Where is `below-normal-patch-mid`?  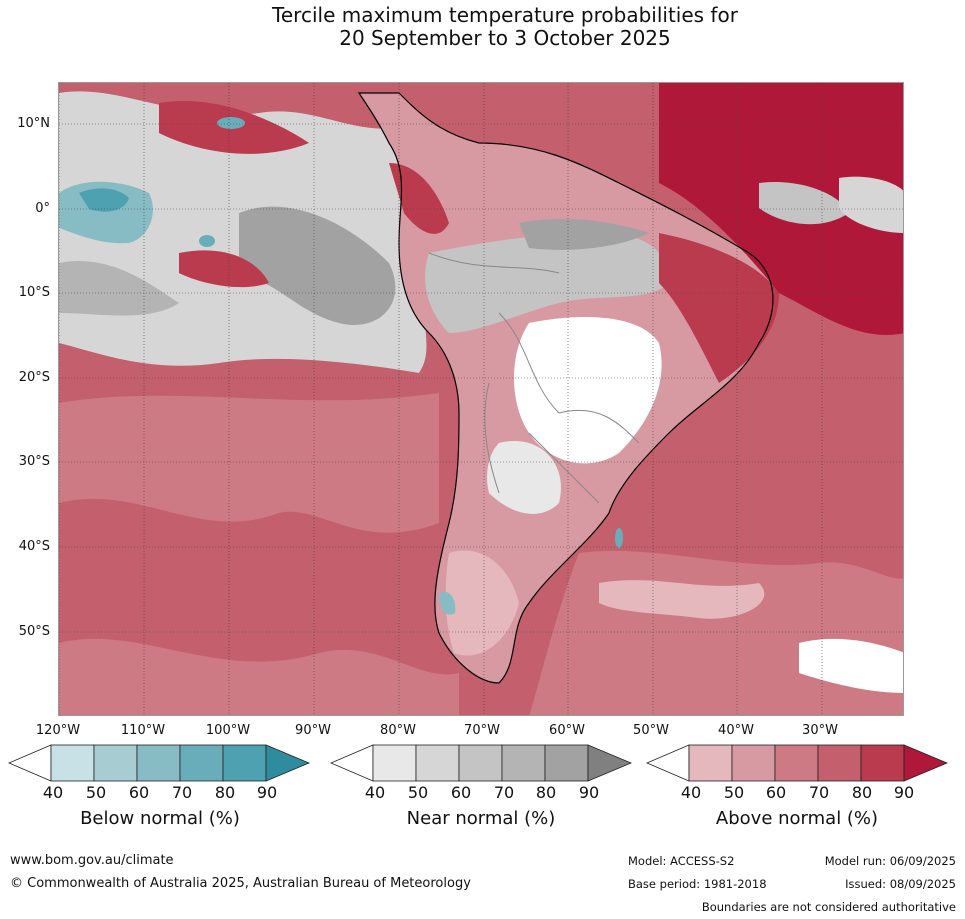
below-normal-patch-mid is located at coordinates (207, 241).